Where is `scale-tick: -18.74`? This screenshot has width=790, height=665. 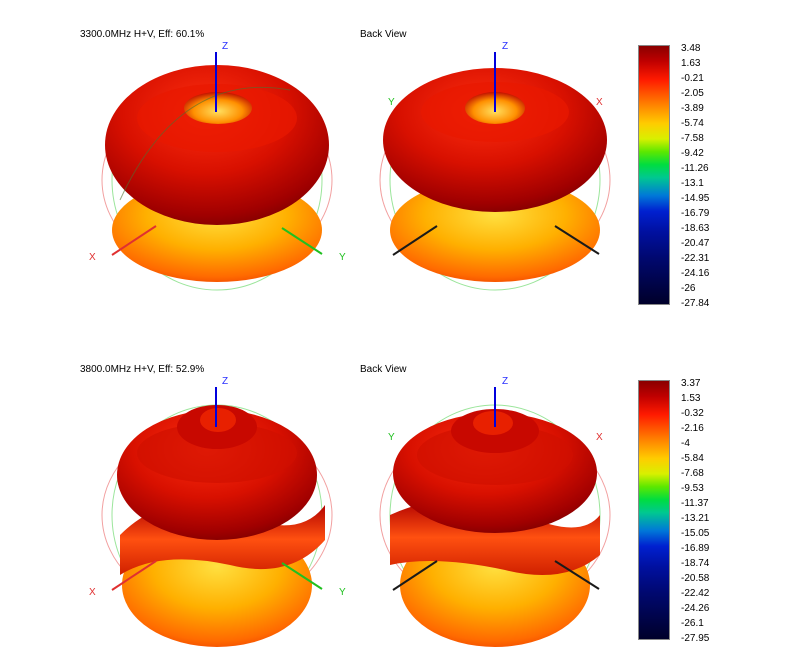
scale-tick: -18.74 is located at coordinates (695, 563).